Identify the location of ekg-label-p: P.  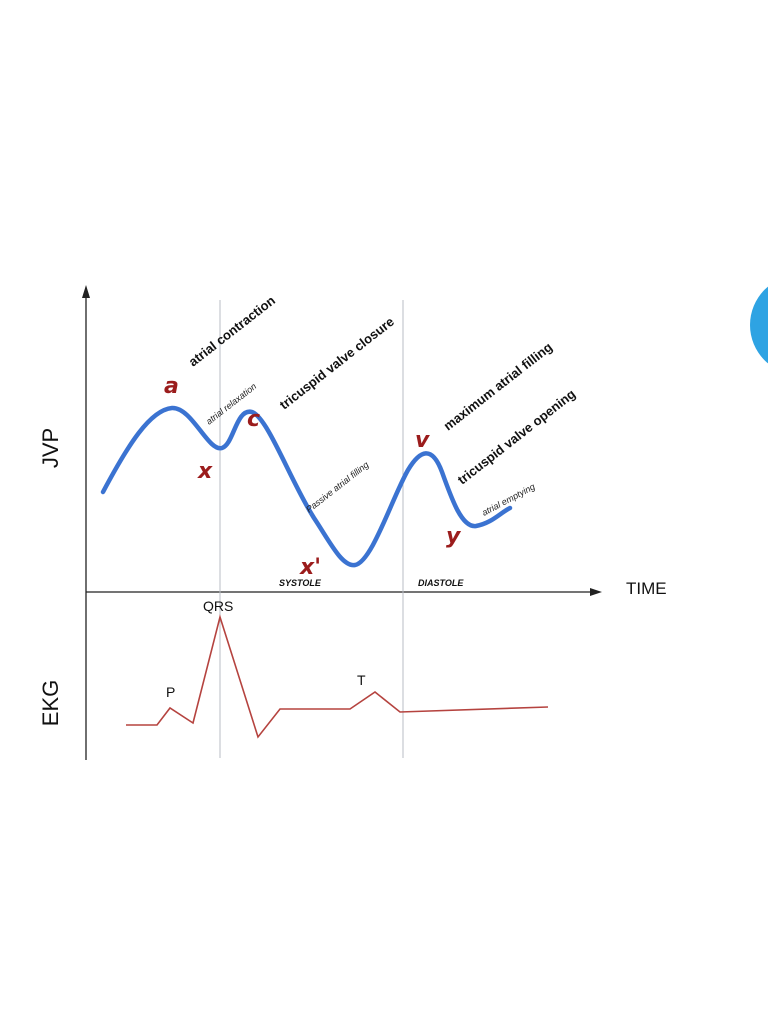
(170, 692).